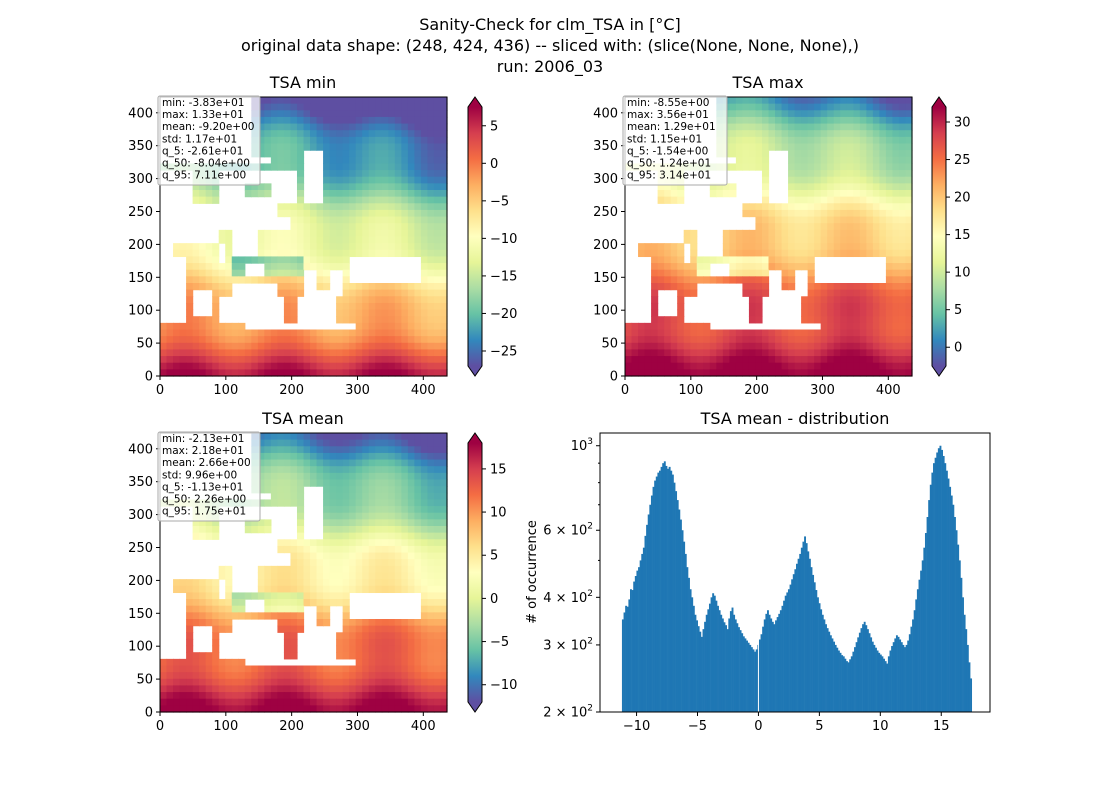 The height and width of the screenshot is (800, 1100). Describe the element at coordinates (140, 482) in the screenshot. I see `y-tick-label: 350` at that location.